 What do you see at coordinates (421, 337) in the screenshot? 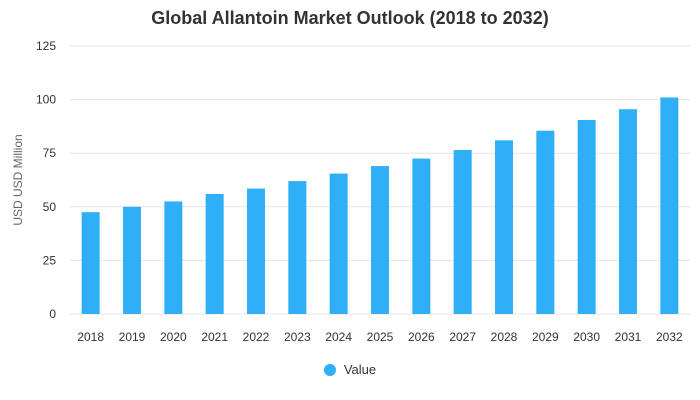
I see `x-tick-label: 2026` at bounding box center [421, 337].